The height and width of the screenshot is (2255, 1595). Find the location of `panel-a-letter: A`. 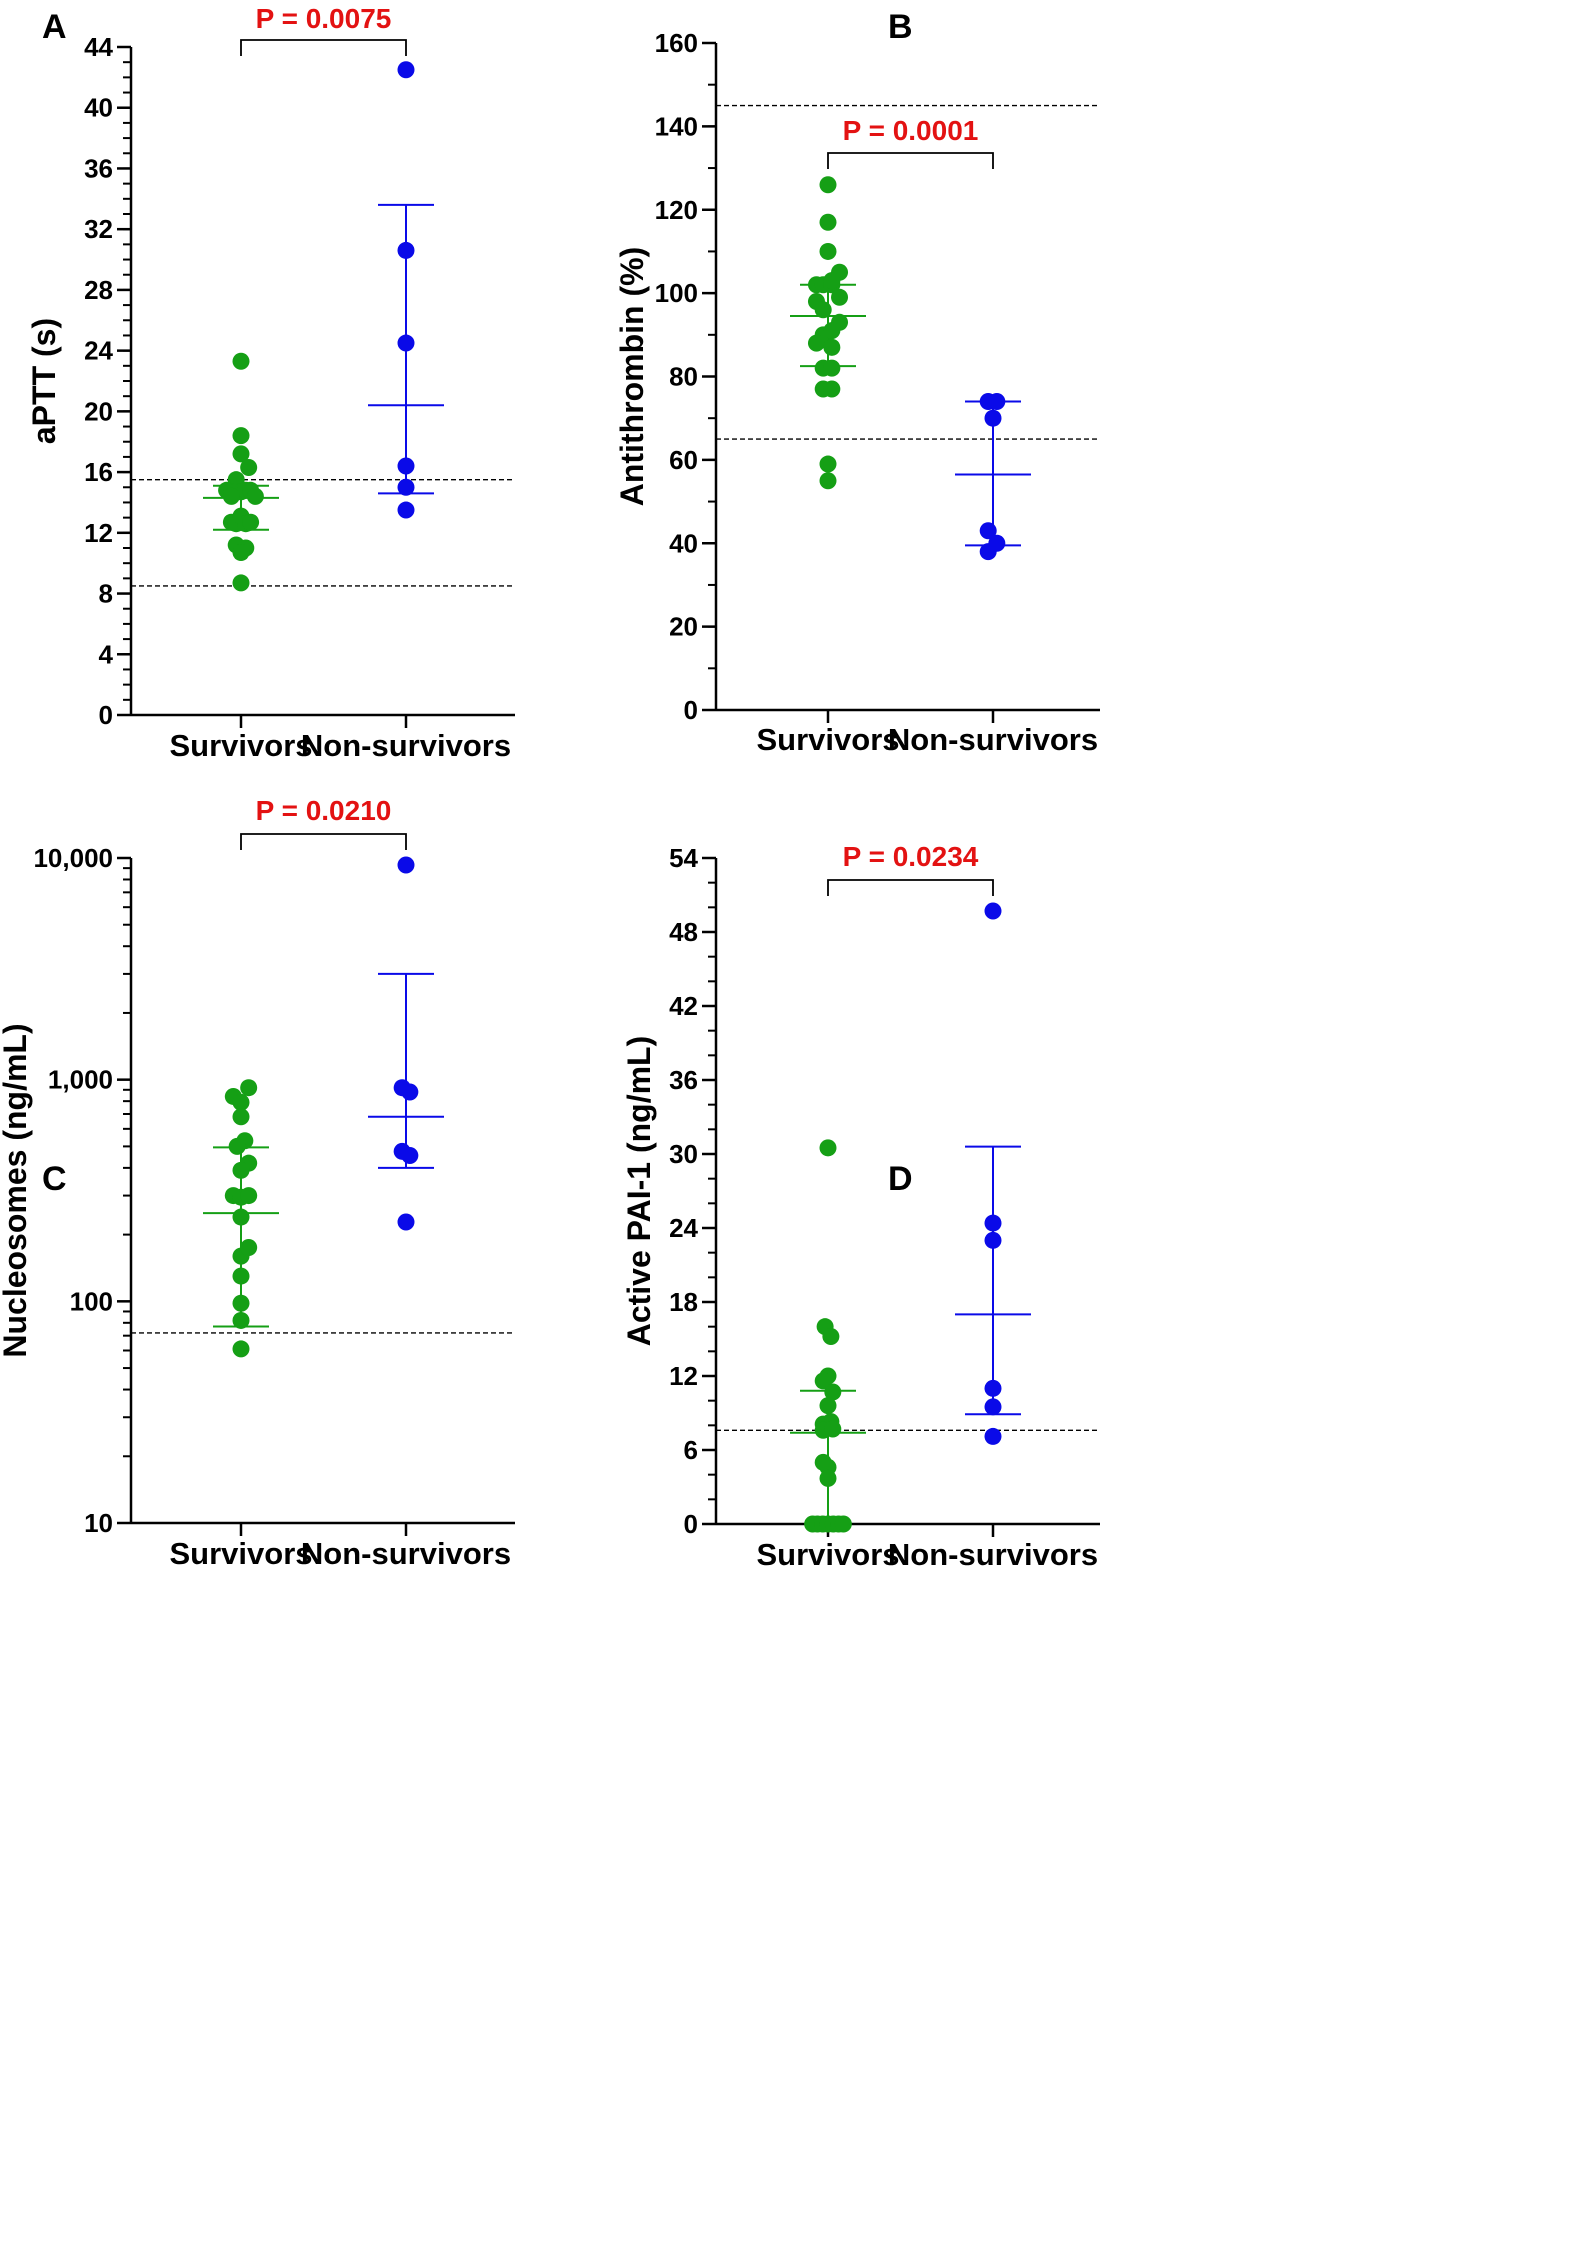

panel-a-letter: A is located at coordinates (54, 27).